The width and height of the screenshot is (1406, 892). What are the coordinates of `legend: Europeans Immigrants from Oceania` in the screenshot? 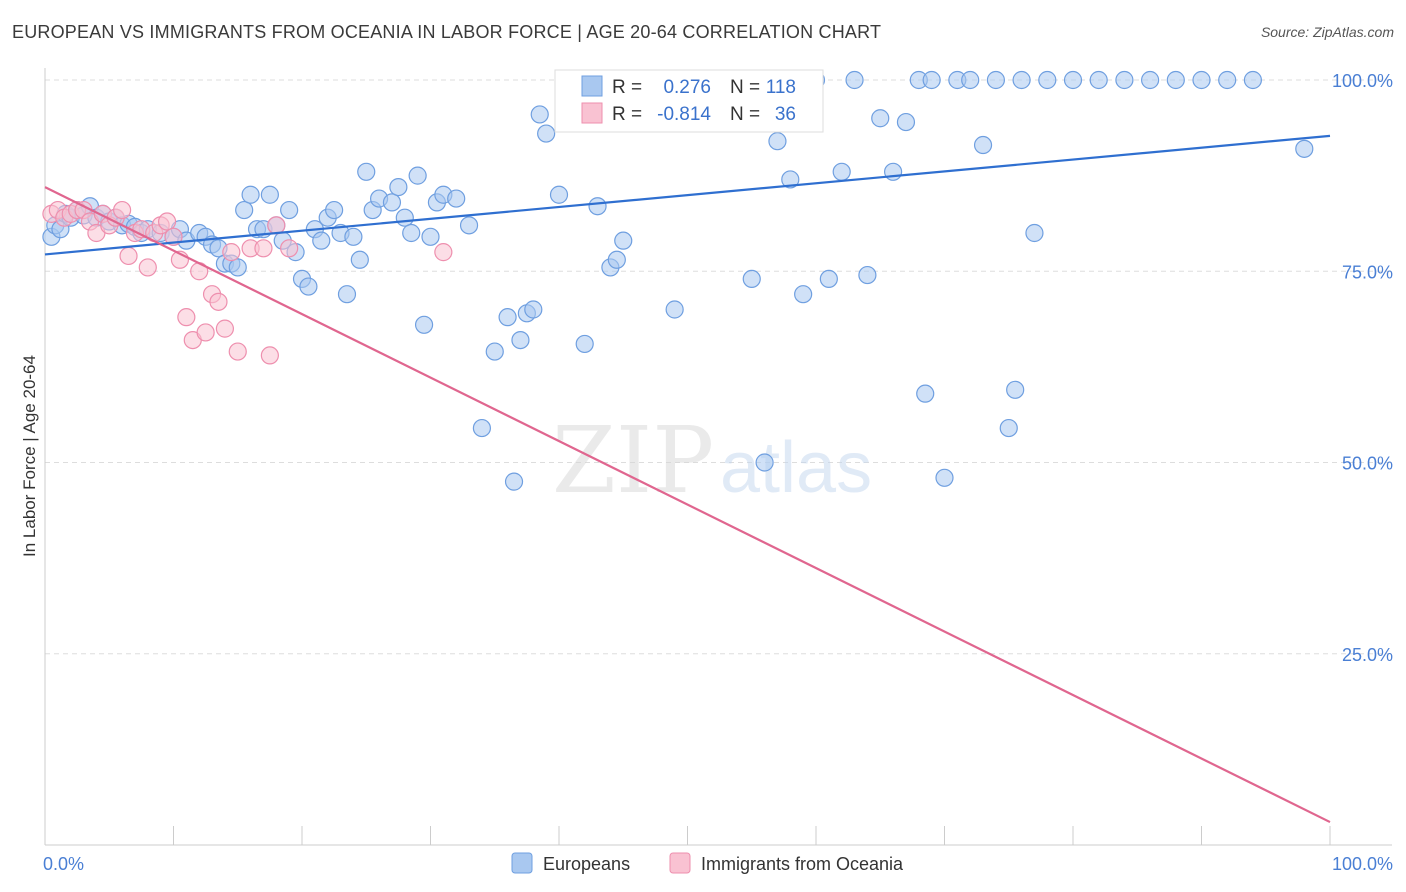 It's located at (707, 863).